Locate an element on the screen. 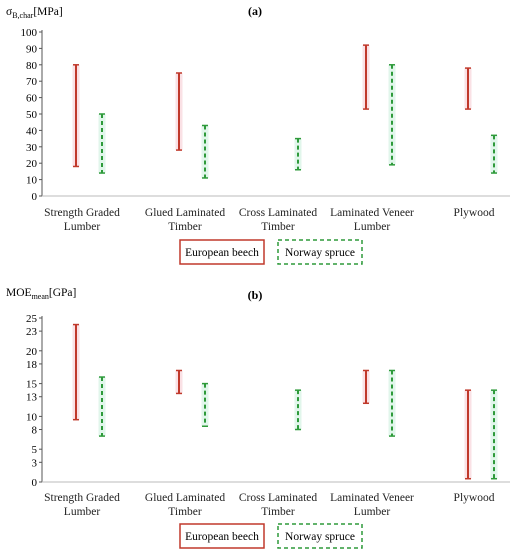 The height and width of the screenshot is (550, 515). y-tick-label: 8 is located at coordinates (35, 431).